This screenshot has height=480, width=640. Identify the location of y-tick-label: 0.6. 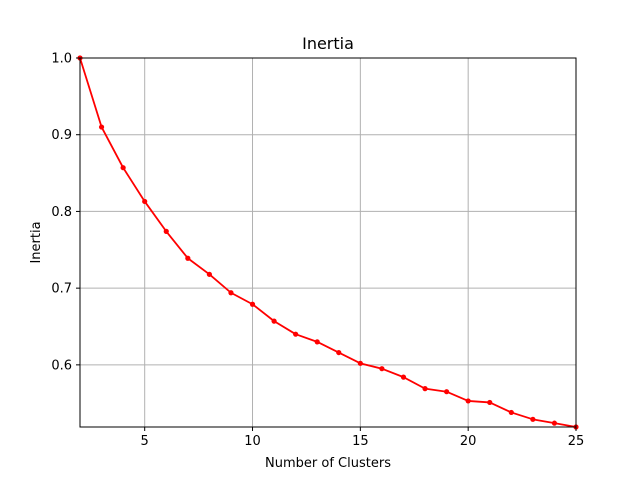
(61, 365).